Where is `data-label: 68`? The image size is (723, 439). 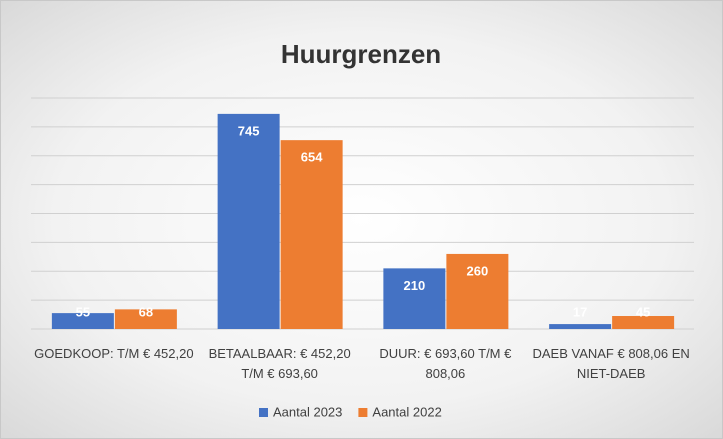
data-label: 68 is located at coordinates (146, 311).